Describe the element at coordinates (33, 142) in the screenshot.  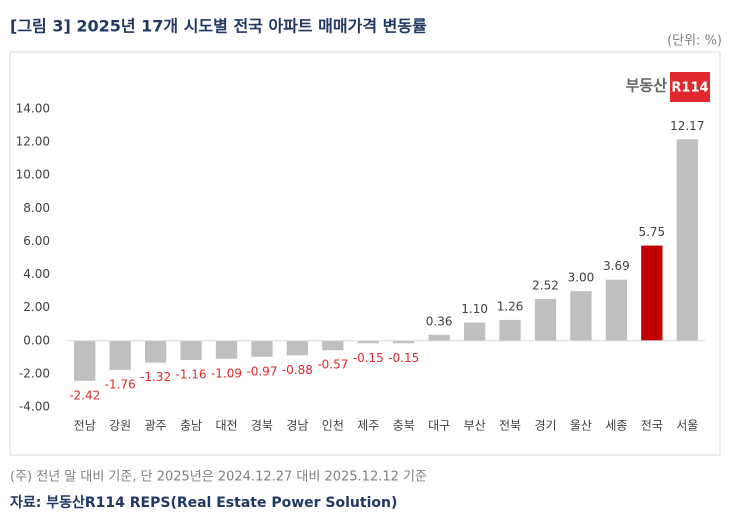
I see `y-tick-label: 12.00` at that location.